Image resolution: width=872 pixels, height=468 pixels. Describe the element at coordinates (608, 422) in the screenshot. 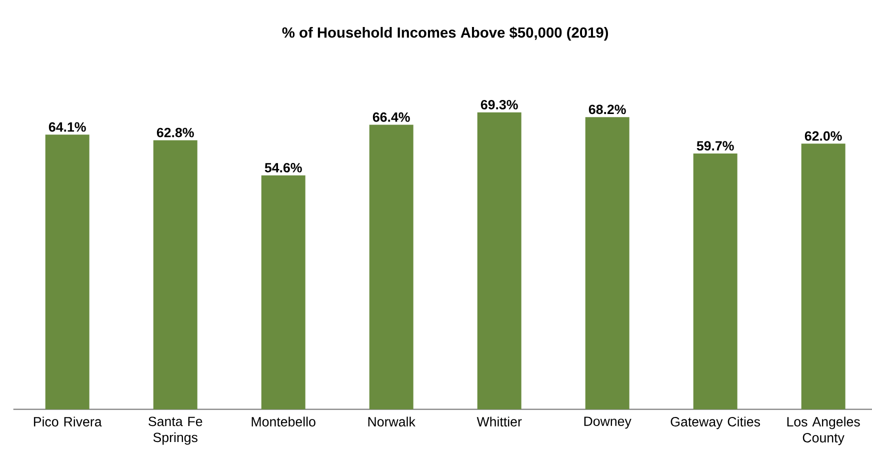

I see `x-tick-label: Downey` at that location.